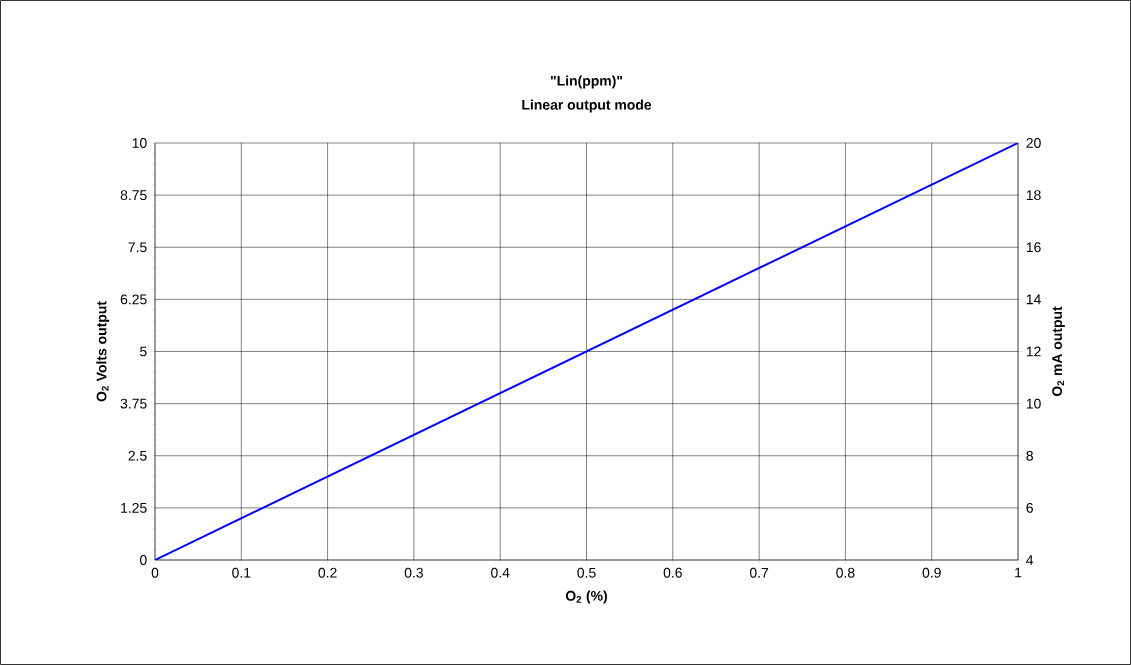 This screenshot has height=665, width=1131. I want to click on y2-tick-label: 4, so click(1030, 560).